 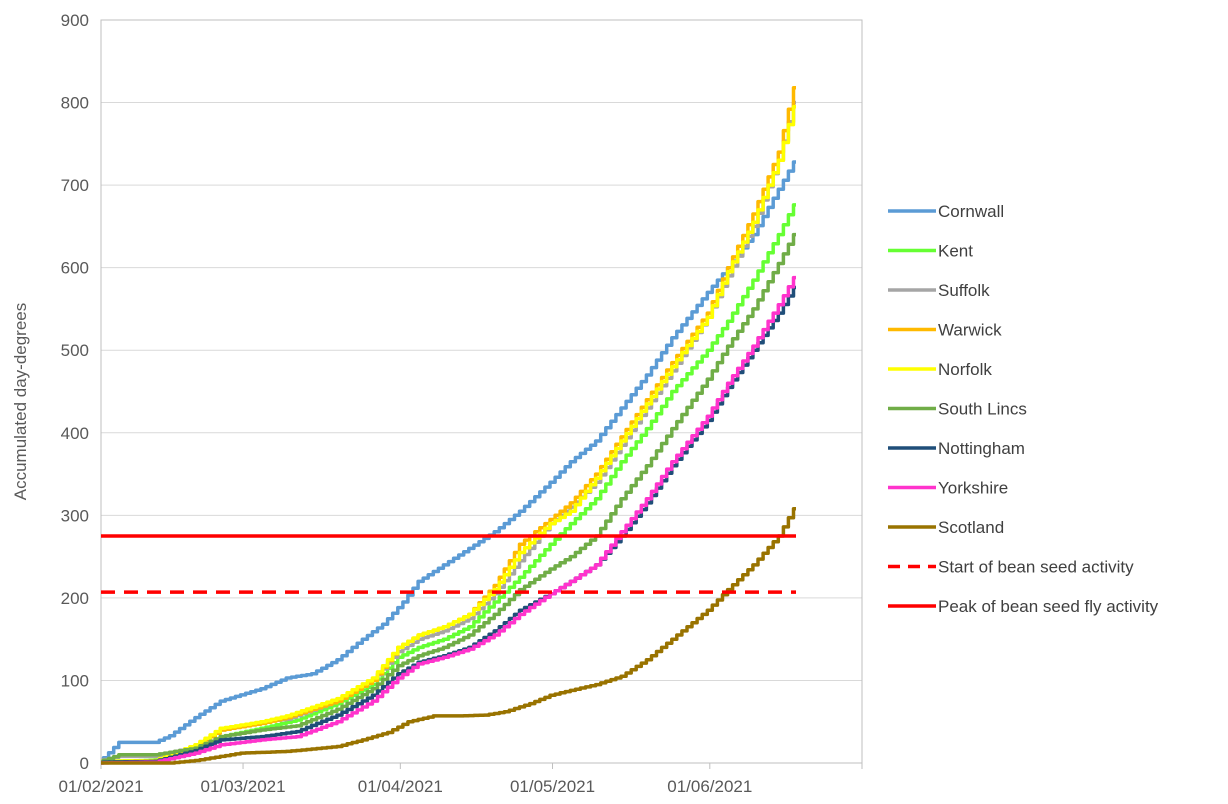 I want to click on x-tick-label: 01/06/2021, so click(x=709, y=786).